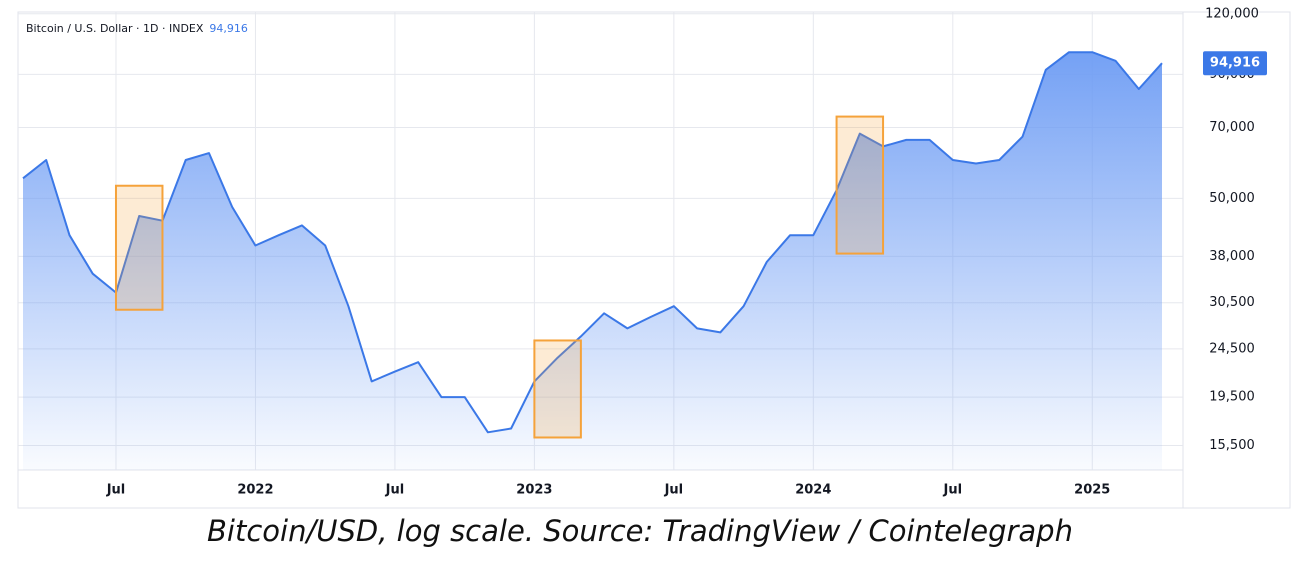  I want to click on y-tick-label: 15,500, so click(1232, 445).